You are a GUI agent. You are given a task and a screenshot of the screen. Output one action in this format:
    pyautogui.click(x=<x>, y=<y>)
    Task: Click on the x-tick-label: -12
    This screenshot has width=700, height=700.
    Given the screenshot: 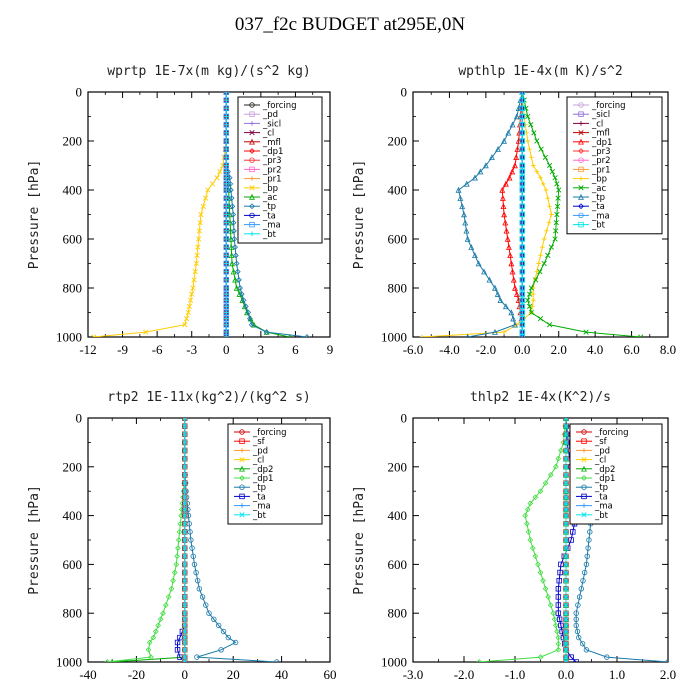 What is the action you would take?
    pyautogui.click(x=87, y=349)
    